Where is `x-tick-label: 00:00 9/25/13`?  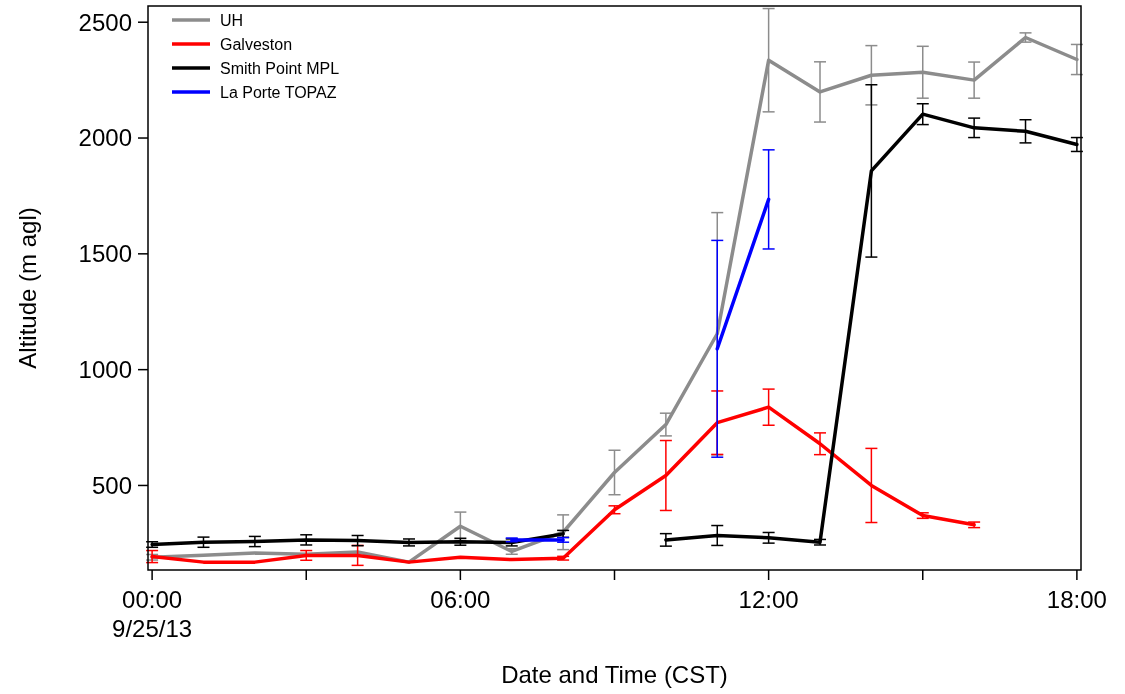
x-tick-label: 00:00 9/25/13 is located at coordinates (152, 614).